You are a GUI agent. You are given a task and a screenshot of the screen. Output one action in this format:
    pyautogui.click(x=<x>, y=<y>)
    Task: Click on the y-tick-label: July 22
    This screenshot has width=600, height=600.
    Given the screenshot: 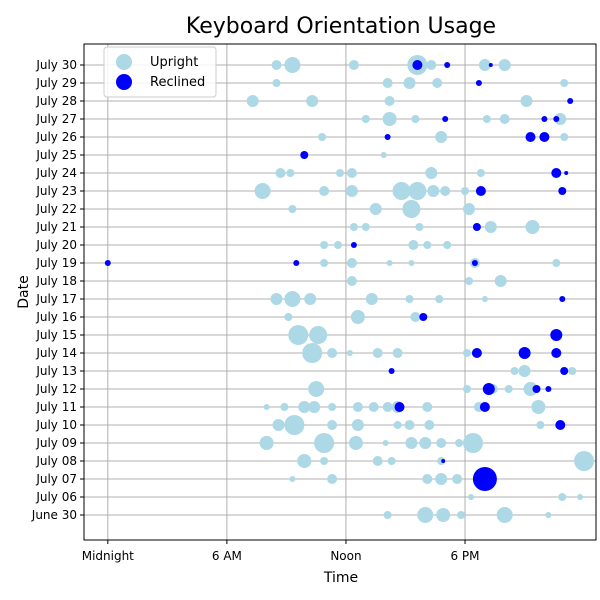 What is the action you would take?
    pyautogui.click(x=56, y=209)
    